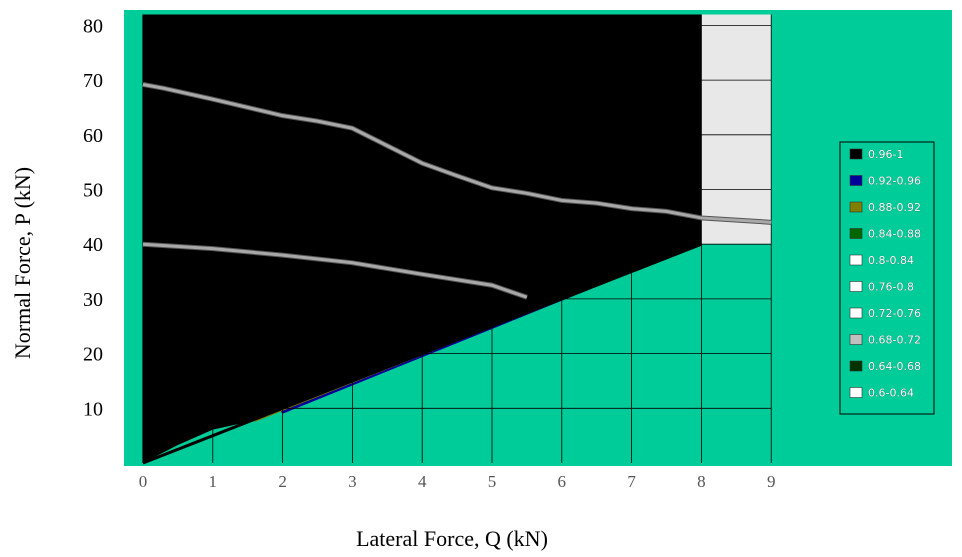 The width and height of the screenshot is (962, 557). I want to click on x-tick-label: 9, so click(771, 481).